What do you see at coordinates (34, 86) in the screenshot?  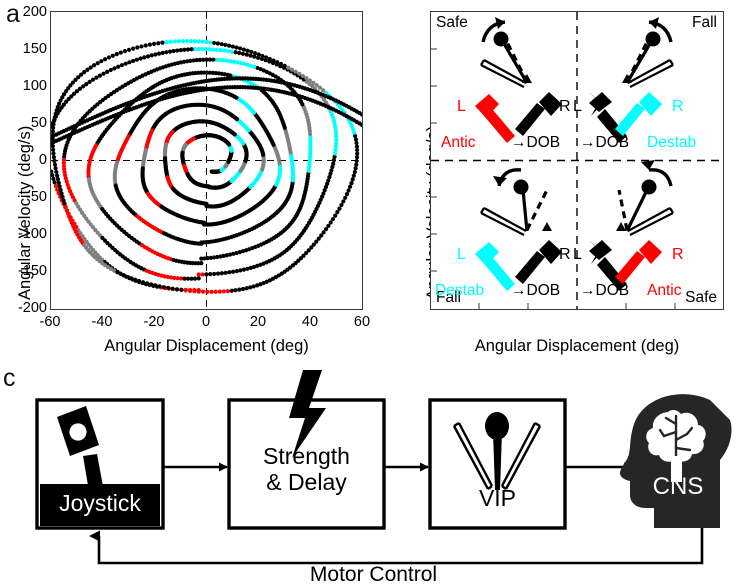 I see `y-tick-100: 100` at bounding box center [34, 86].